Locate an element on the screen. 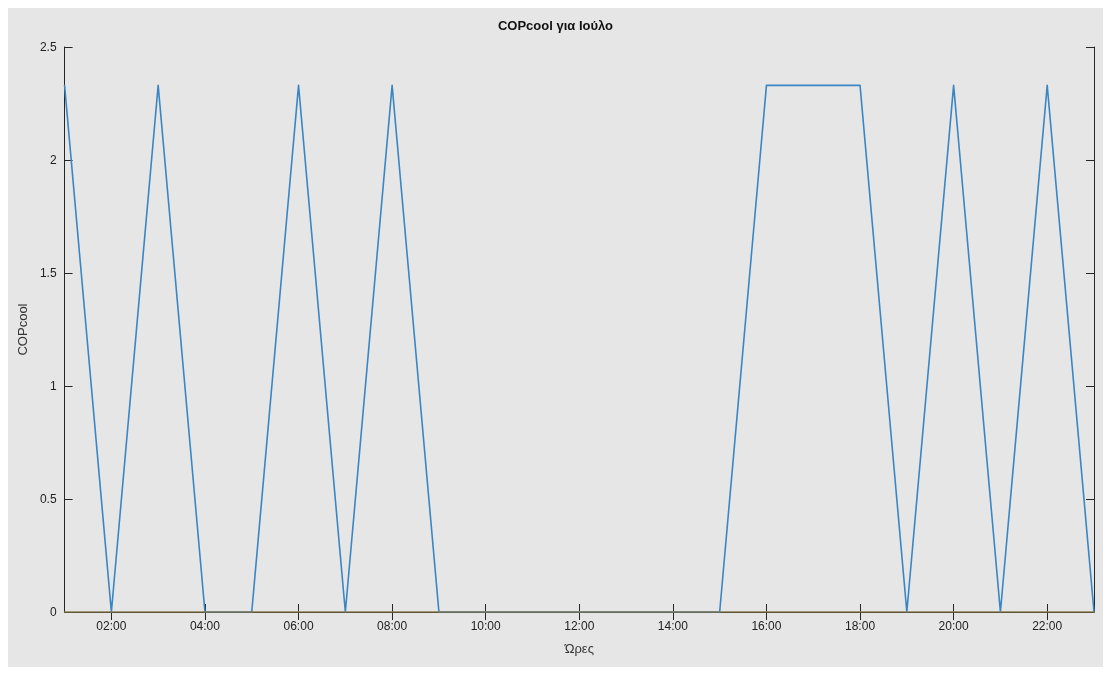  x-tick-label: 22:00 is located at coordinates (1047, 626).